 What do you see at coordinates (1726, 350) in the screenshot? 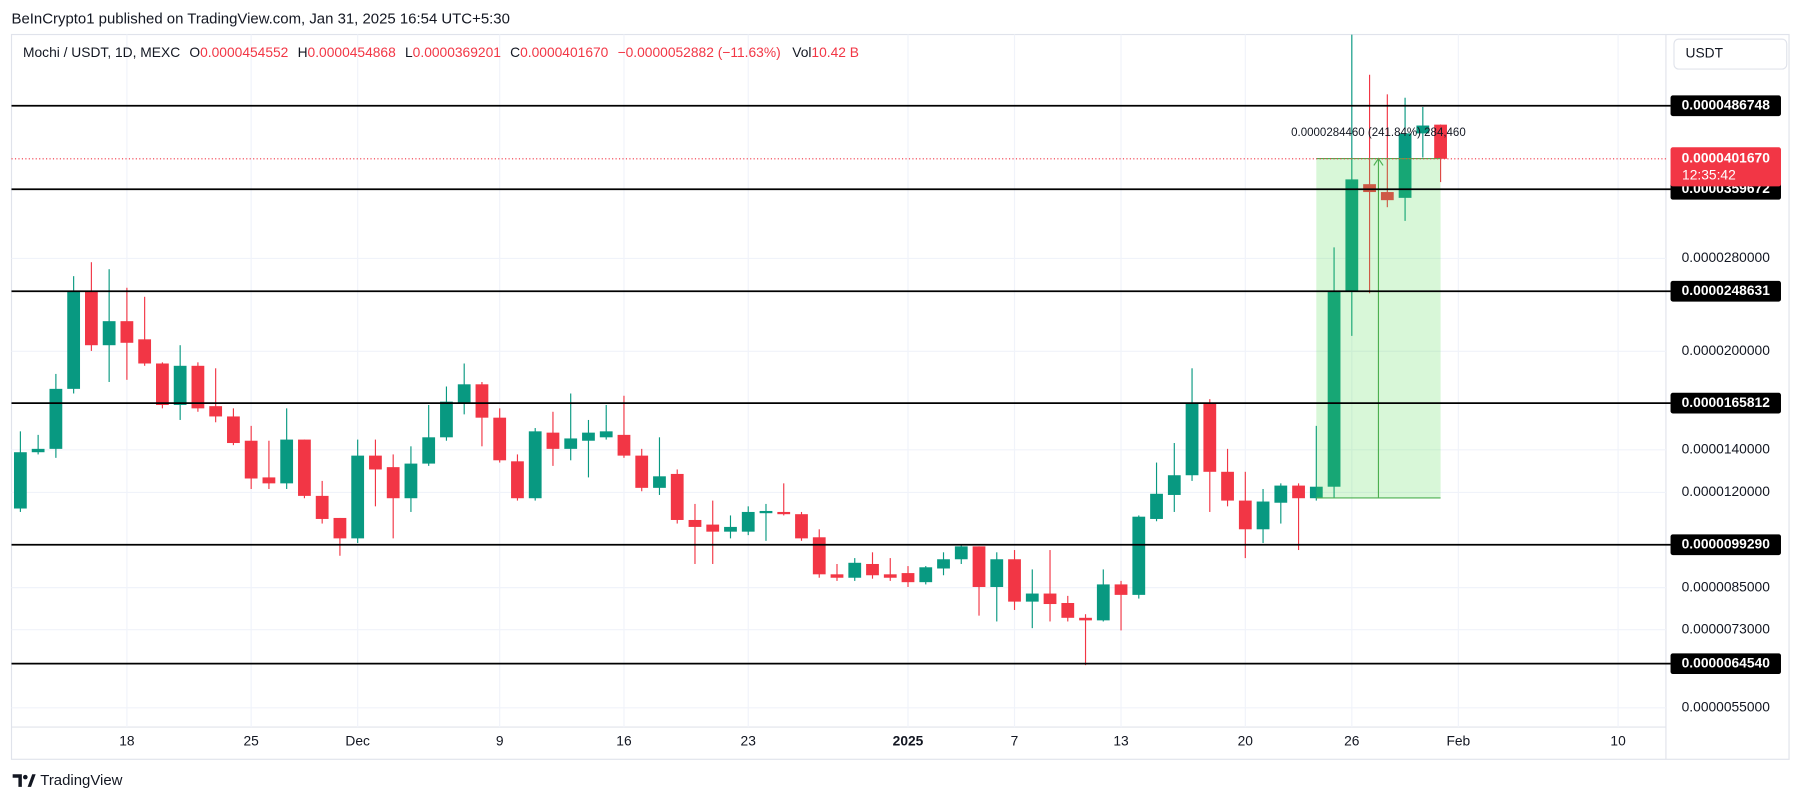
I see `y-tick-label: 0.0000200000` at bounding box center [1726, 350].